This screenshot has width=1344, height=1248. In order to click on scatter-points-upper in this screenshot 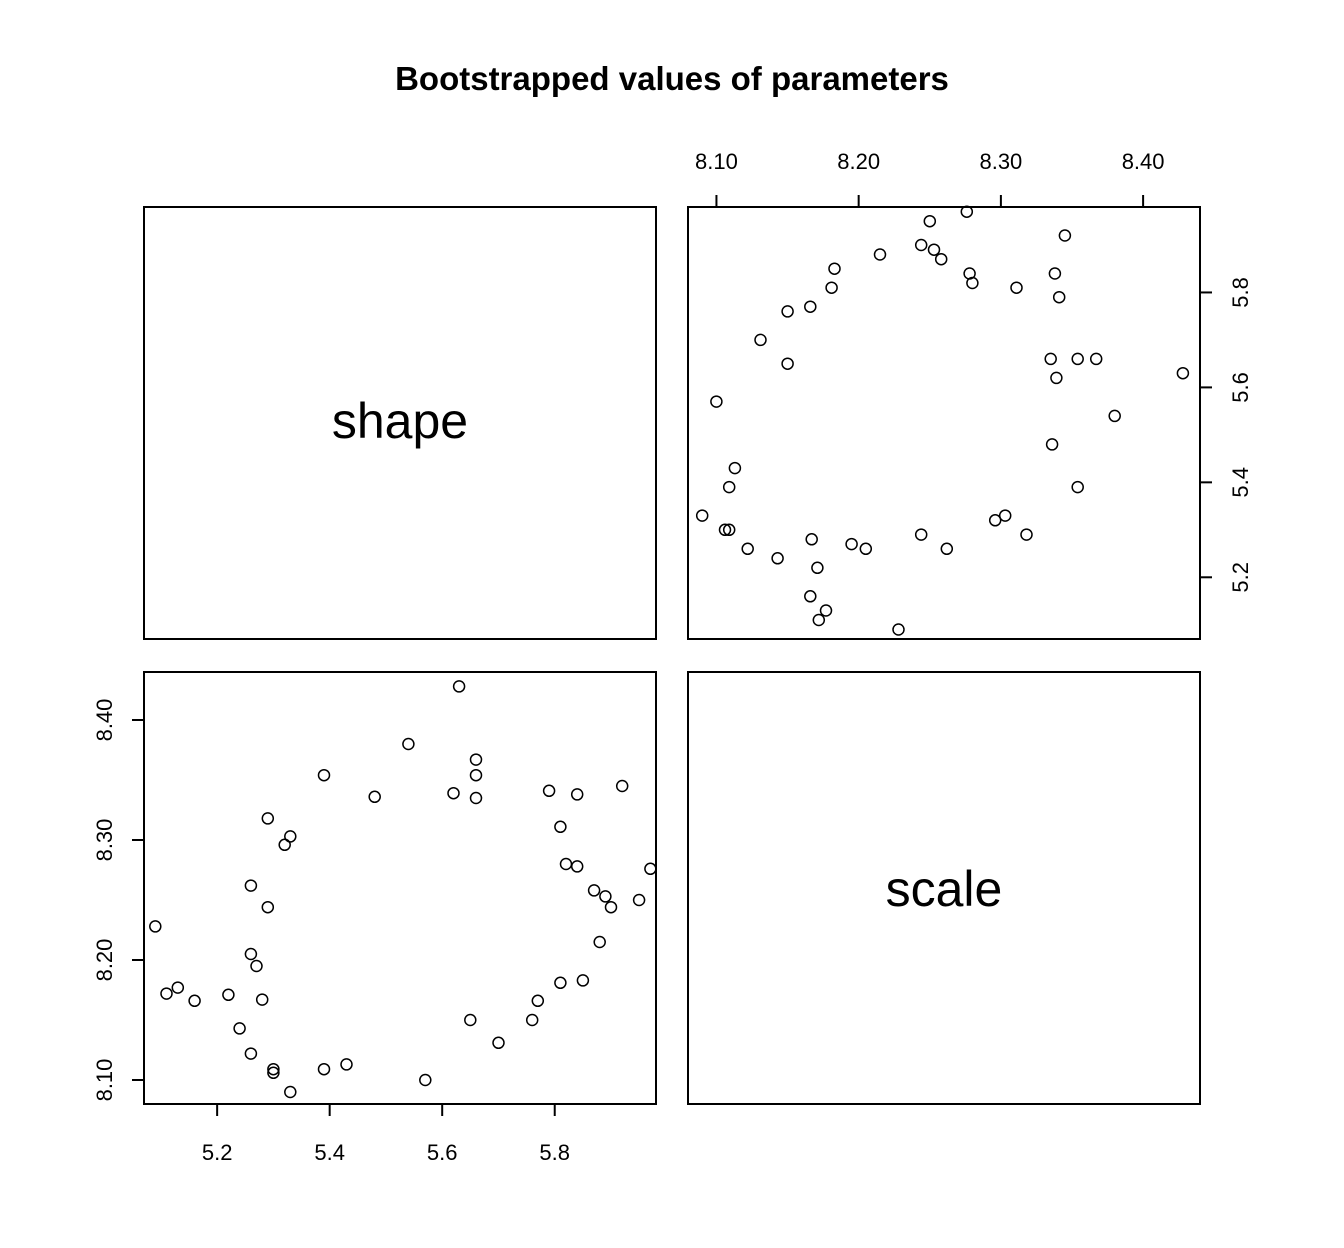, I will do `click(942, 420)`.